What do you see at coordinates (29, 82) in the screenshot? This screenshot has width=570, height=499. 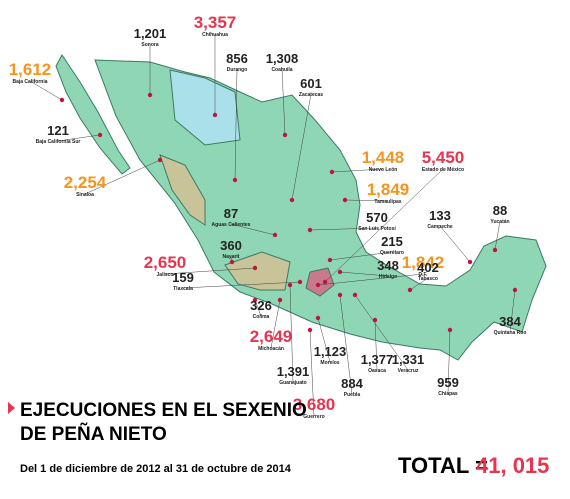 I see `state-name: Baja California` at bounding box center [29, 82].